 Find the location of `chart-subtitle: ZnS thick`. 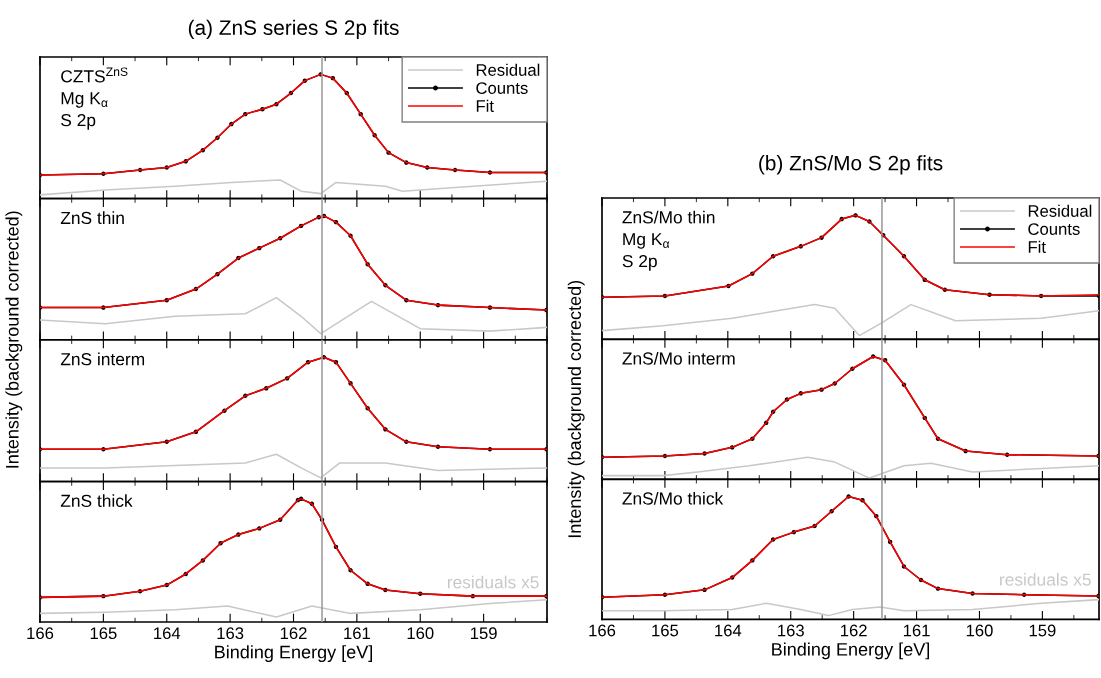

chart-subtitle: ZnS thick is located at coordinates (96, 500).